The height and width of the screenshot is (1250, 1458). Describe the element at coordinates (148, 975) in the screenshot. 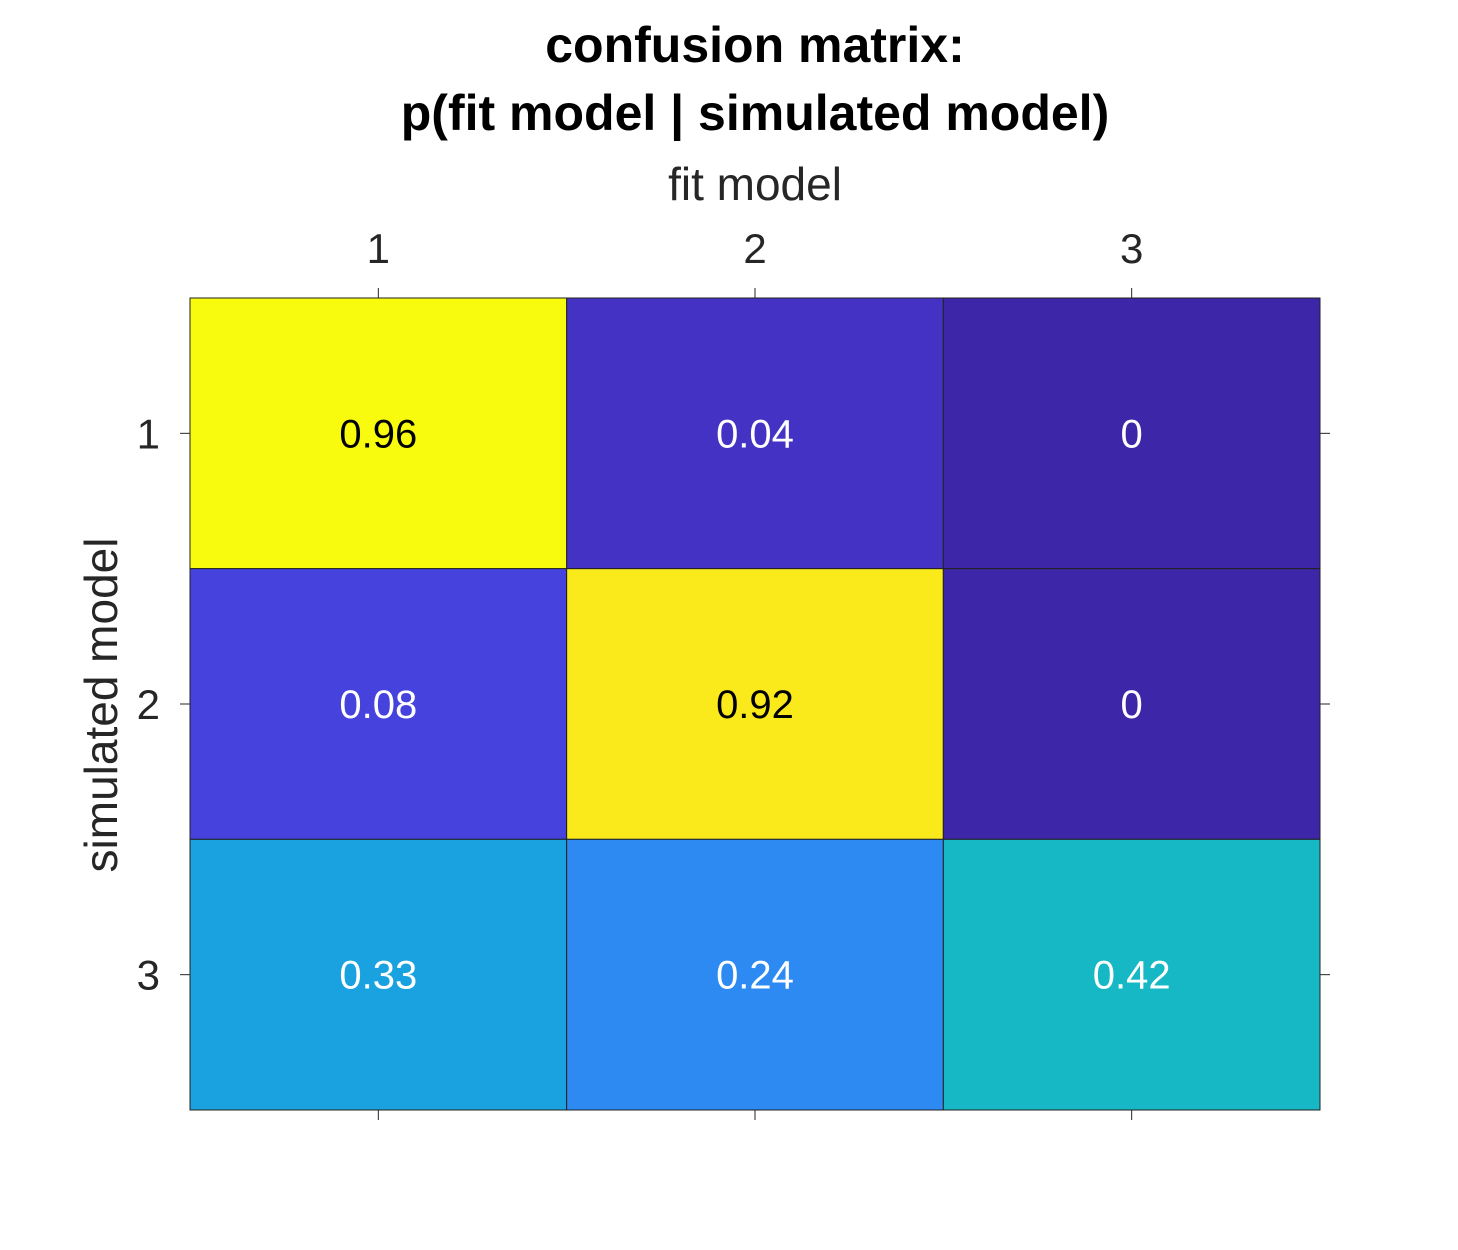

I see `y-tick-label-3: 3` at that location.